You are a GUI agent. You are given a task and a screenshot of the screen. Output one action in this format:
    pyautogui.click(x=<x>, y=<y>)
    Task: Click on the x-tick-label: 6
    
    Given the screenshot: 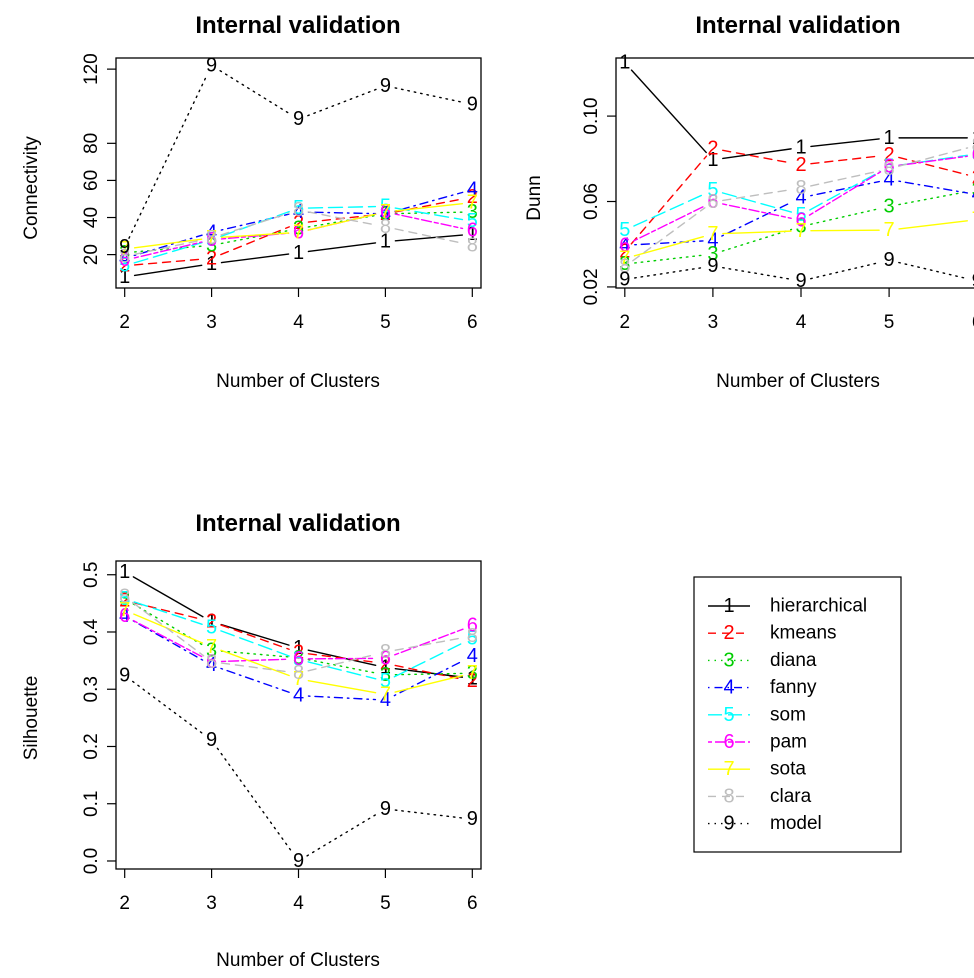 What is the action you would take?
    pyautogui.click(x=472, y=322)
    